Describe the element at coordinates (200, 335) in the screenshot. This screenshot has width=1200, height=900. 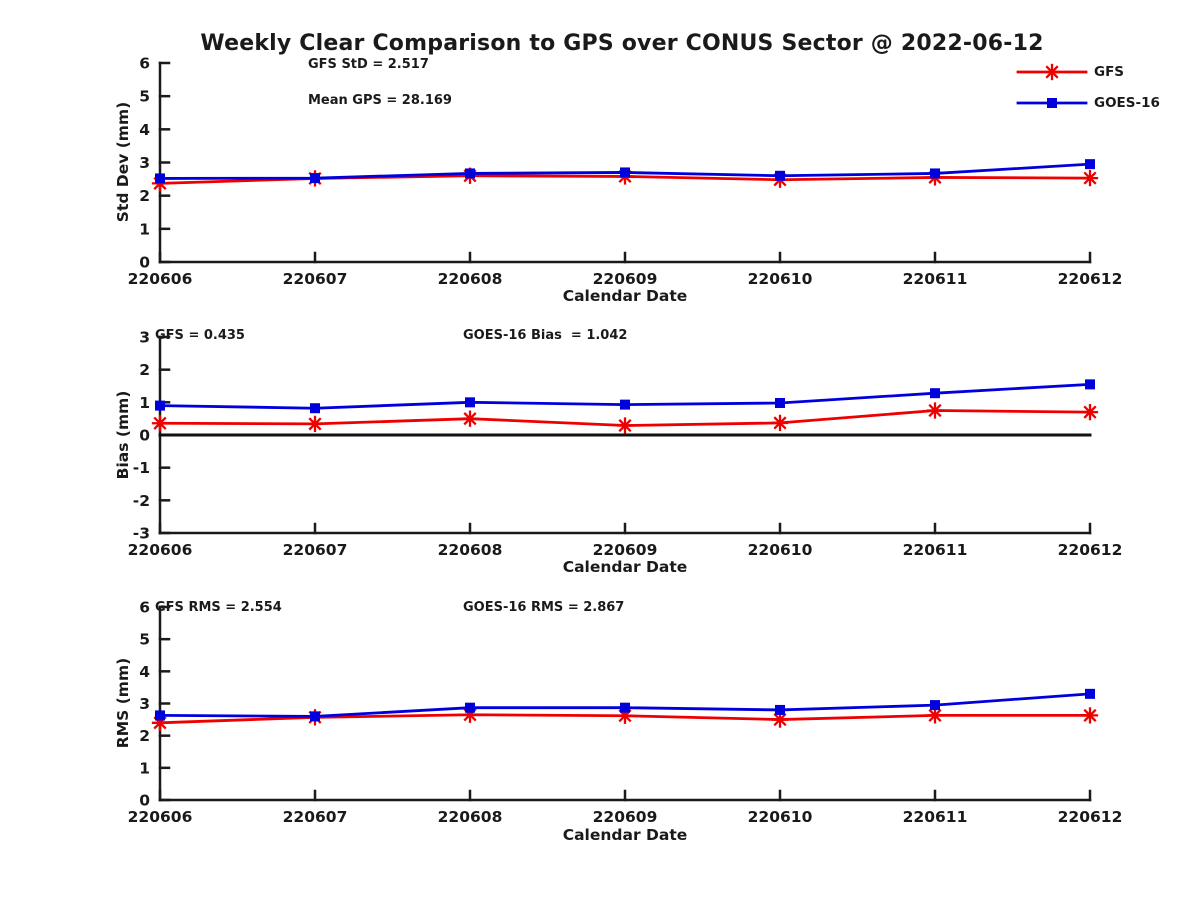
I see `annotation-gfs-bias: GFS = 0.435` at that location.